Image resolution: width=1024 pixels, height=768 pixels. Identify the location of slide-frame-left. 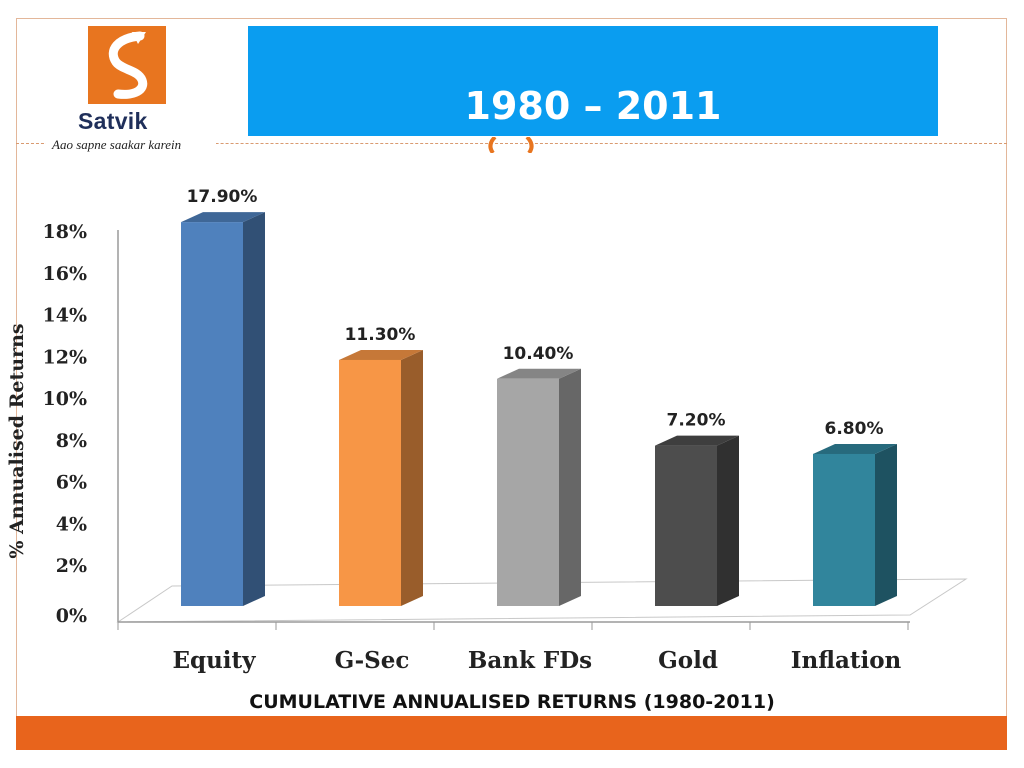
(16, 383).